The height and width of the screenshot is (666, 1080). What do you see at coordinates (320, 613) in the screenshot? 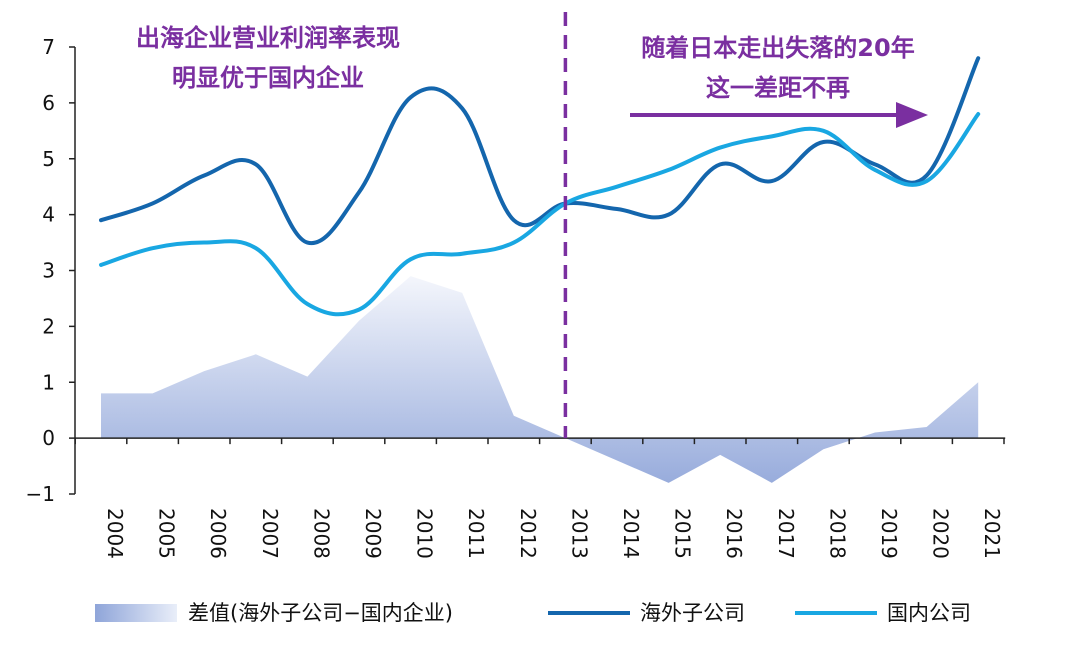
I see `legend-label-diff: 差值(海外子公司−国内企业)` at bounding box center [320, 613].